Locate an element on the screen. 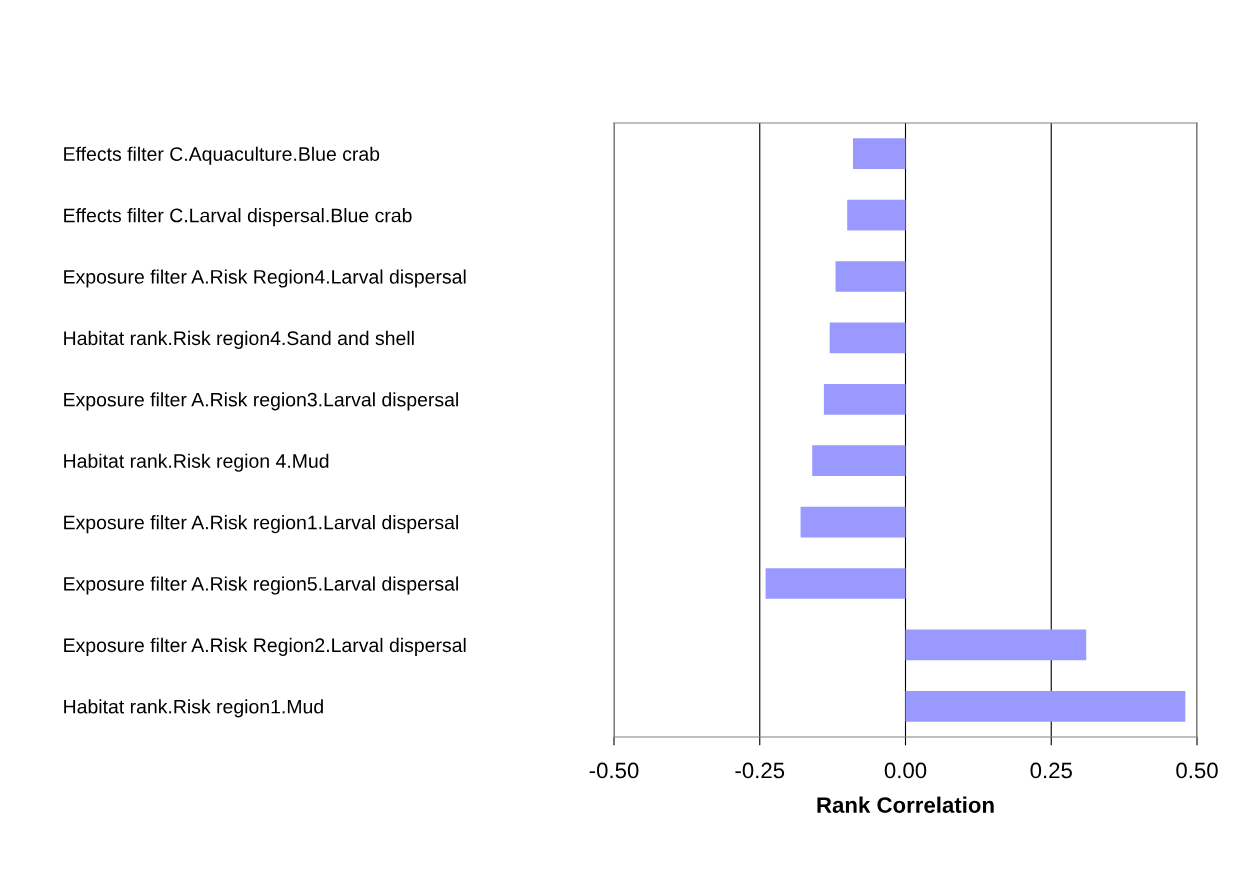 This screenshot has height=890, width=1236. y-tick-label: Exposure filter A.Risk region1.Larval dispersal is located at coordinates (261, 524).